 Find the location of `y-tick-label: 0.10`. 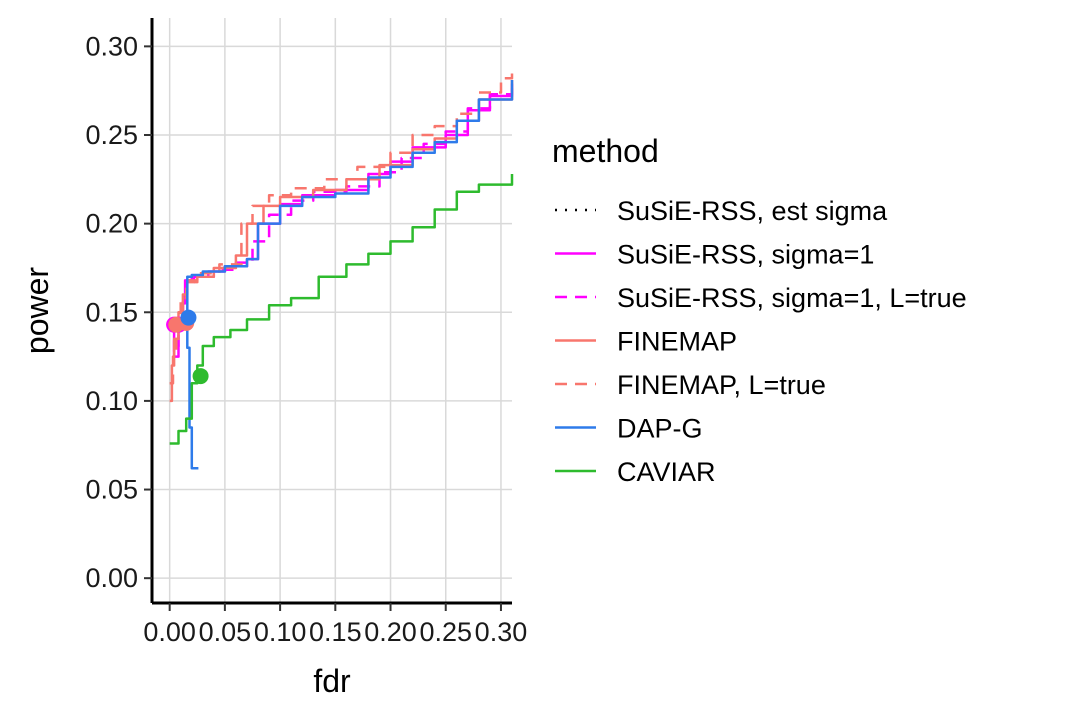

y-tick-label: 0.10 is located at coordinates (111, 401).